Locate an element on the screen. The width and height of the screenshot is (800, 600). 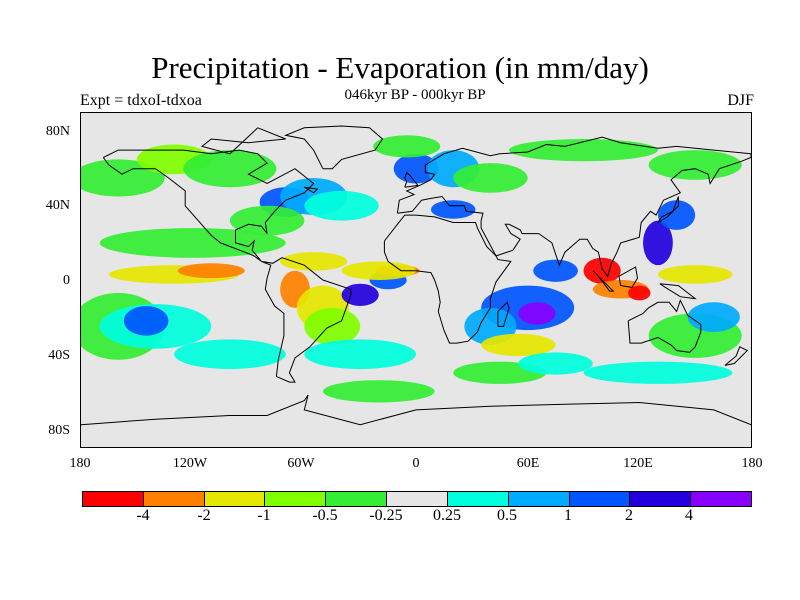
lat-label-80s: 80S is located at coordinates (59, 430).